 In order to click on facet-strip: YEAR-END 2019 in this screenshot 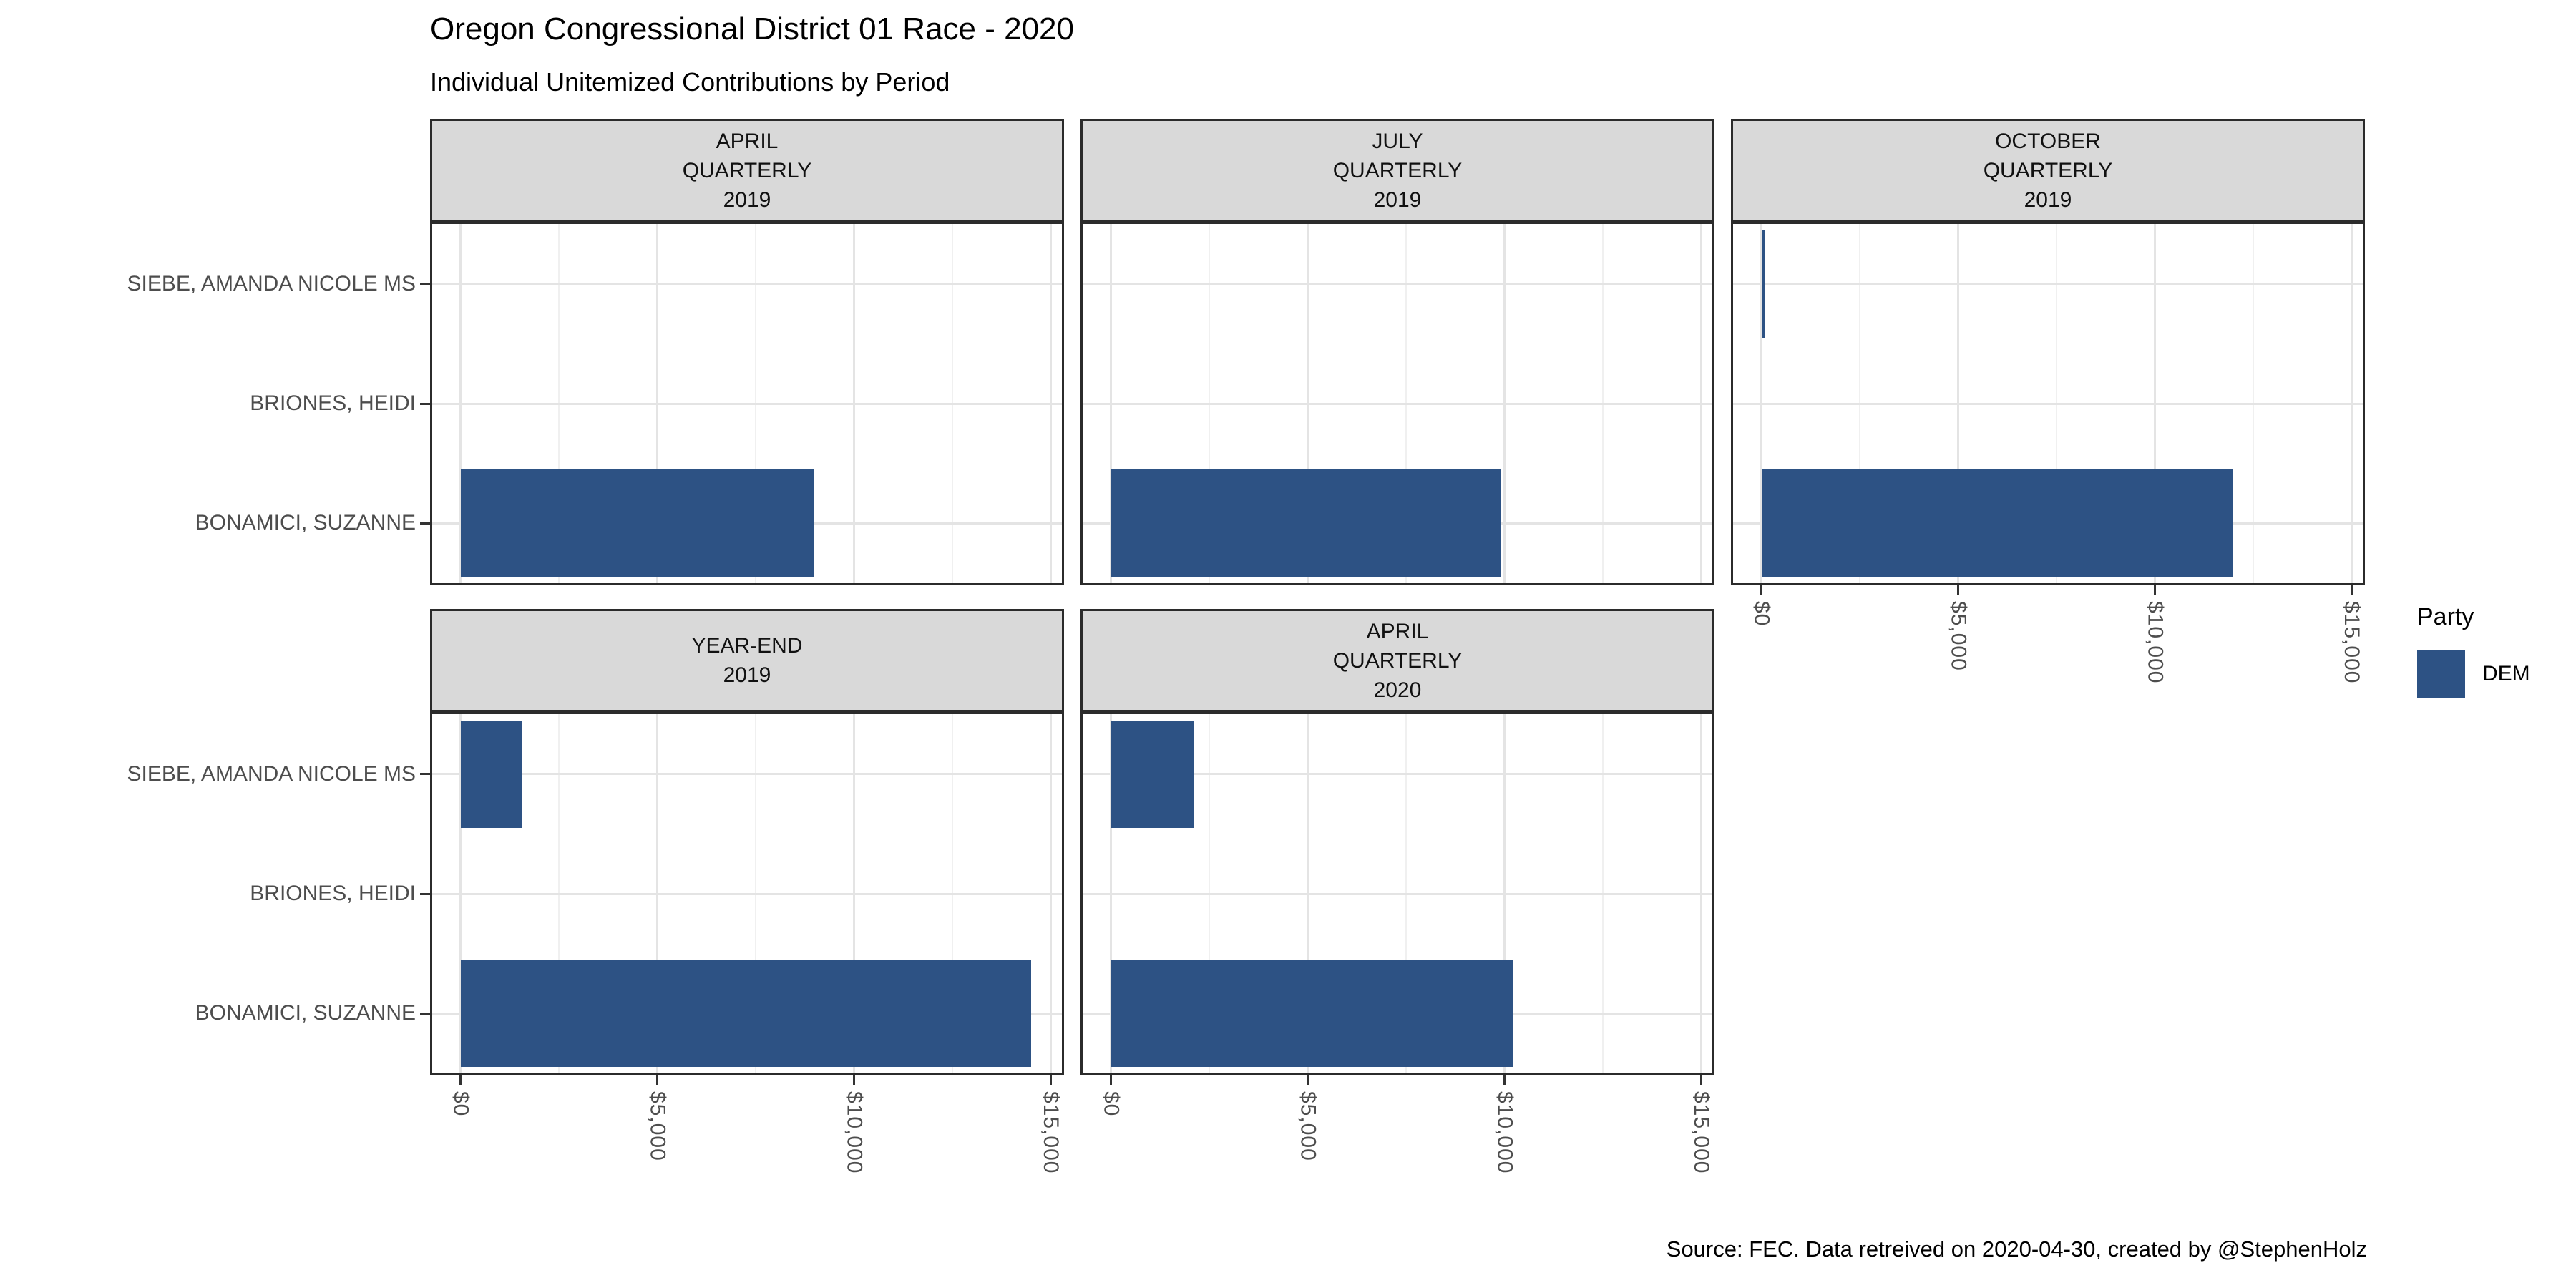, I will do `click(747, 660)`.